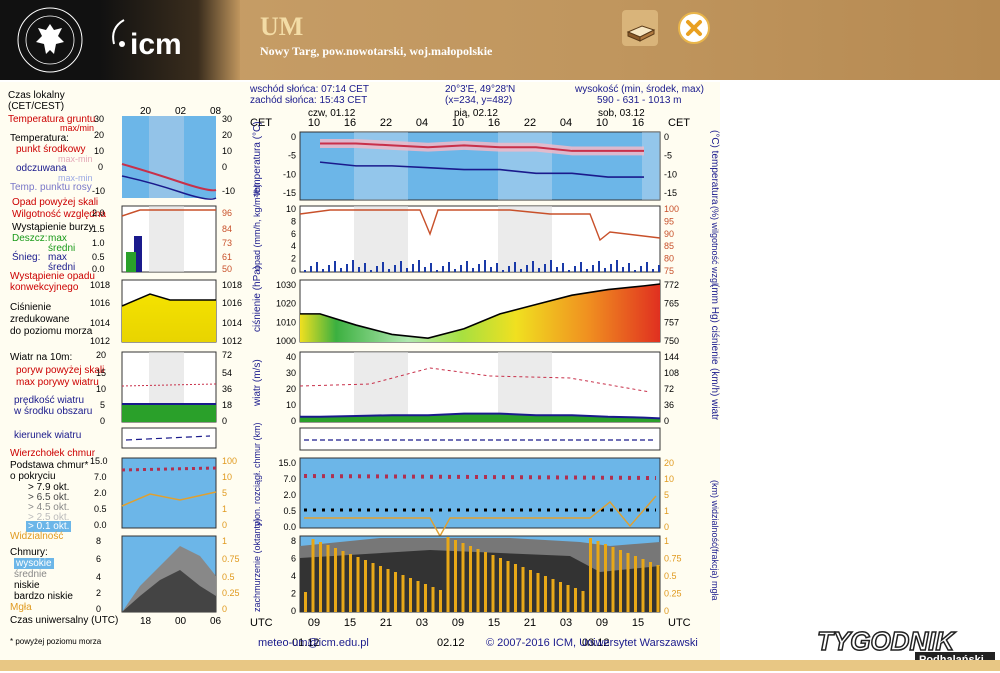 The width and height of the screenshot is (1000, 673). Describe the element at coordinates (29, 552) in the screenshot. I see `legend-clouds: Chmury:` at that location.